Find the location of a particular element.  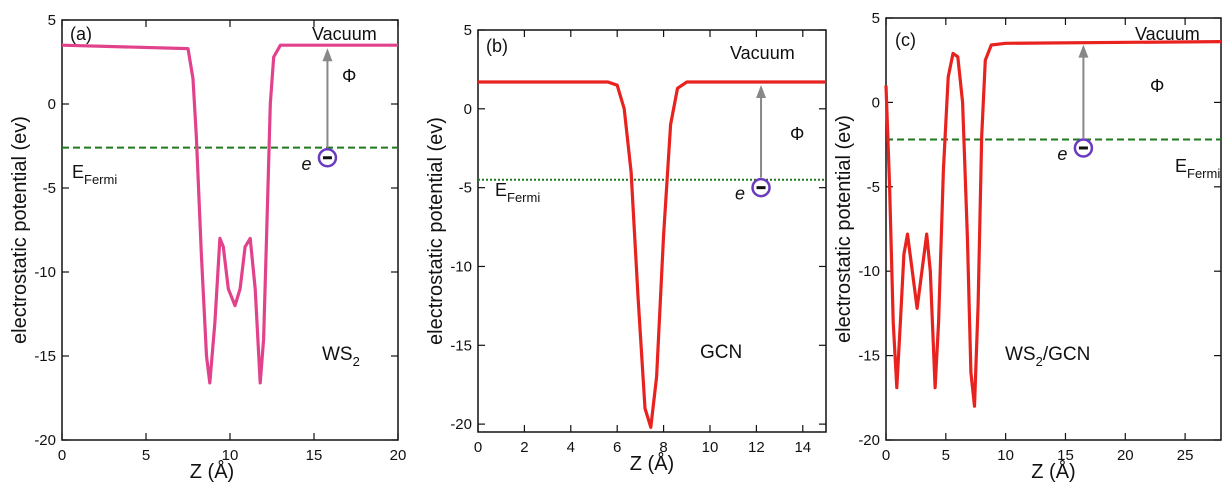

panel-label: (b) is located at coordinates (497, 46).